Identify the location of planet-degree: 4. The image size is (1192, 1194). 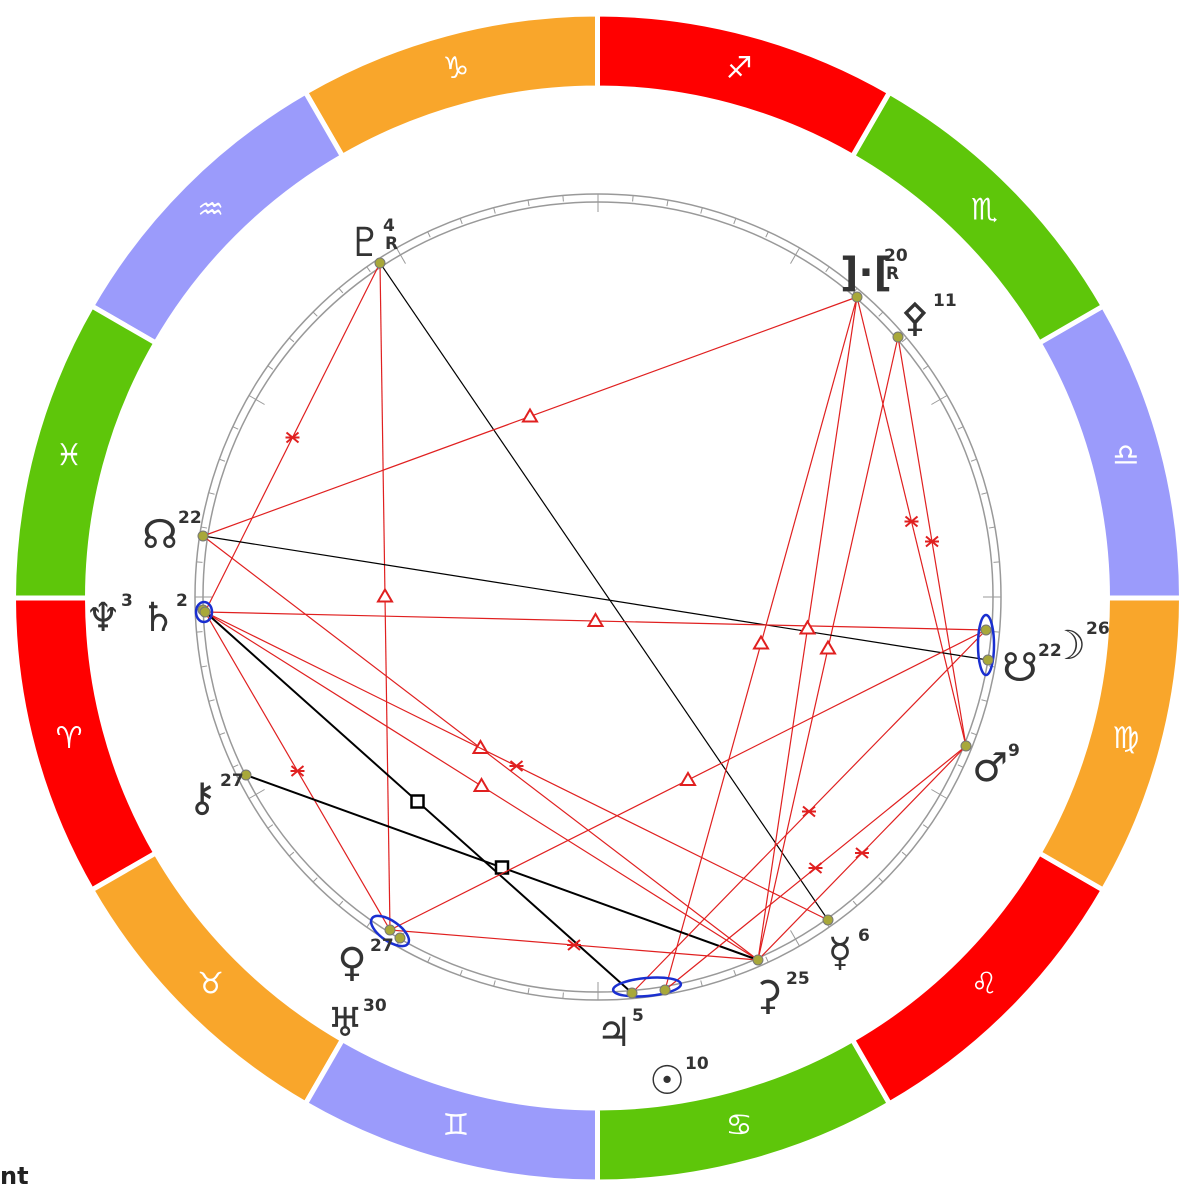
(389, 226).